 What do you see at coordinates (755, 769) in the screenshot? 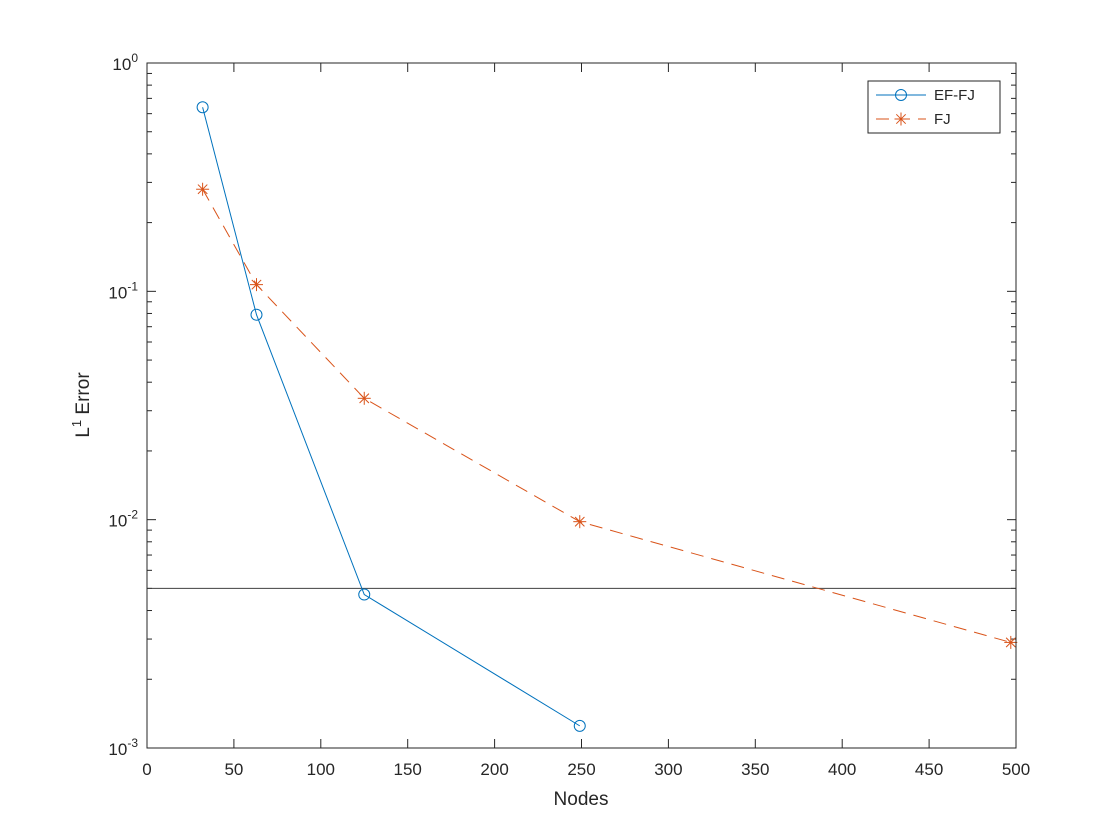
I see `x-tick-label: 350` at bounding box center [755, 769].